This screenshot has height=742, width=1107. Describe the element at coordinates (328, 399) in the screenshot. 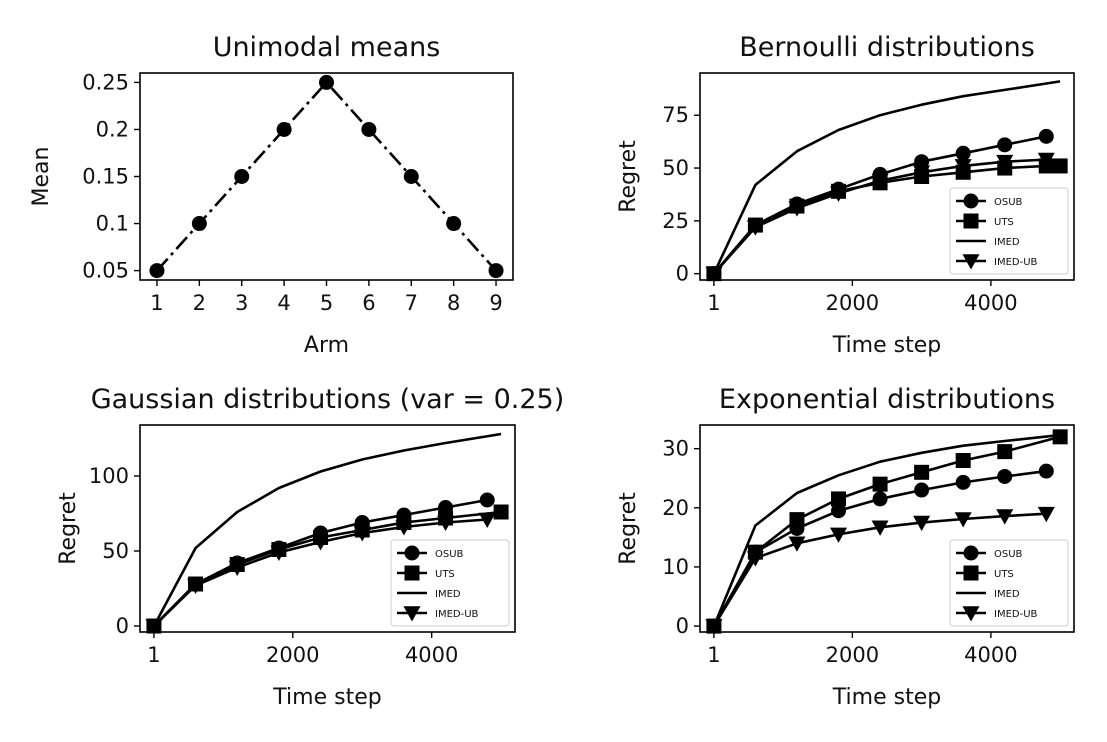

I see `chart-title: Gaussian distributions (var = 0.25)` at that location.